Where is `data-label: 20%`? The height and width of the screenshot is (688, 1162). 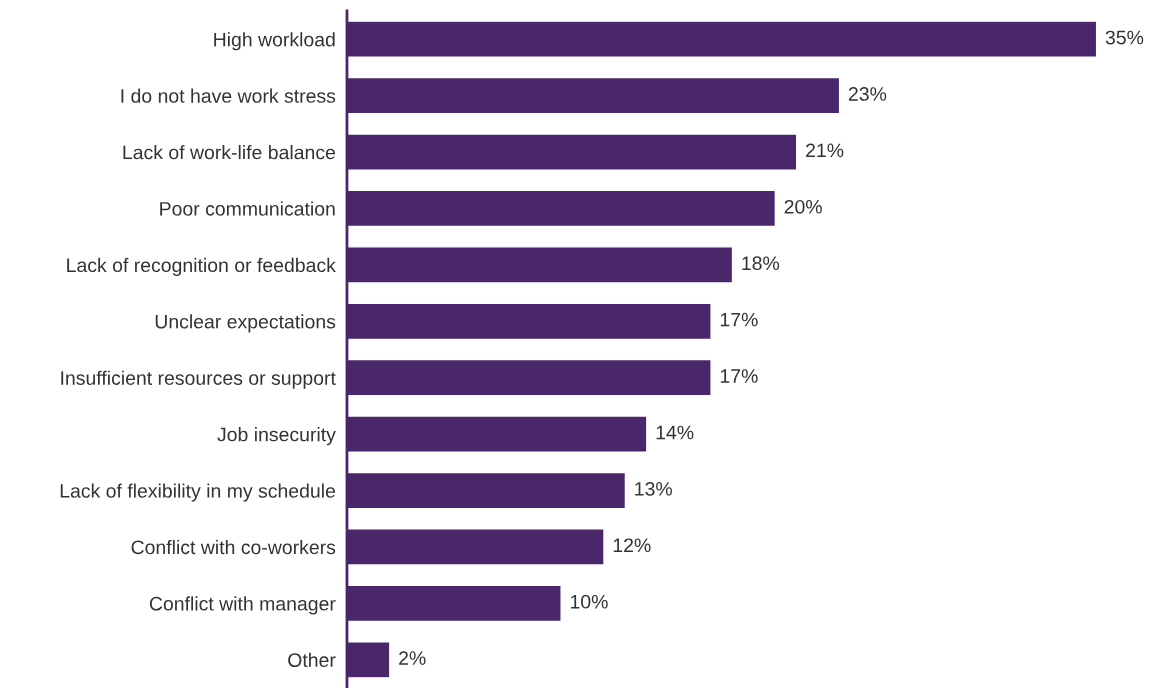 data-label: 20% is located at coordinates (803, 206).